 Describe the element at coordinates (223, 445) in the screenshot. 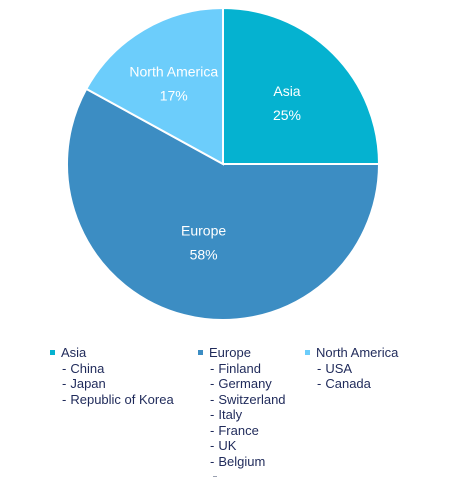

I see `legend-subitem: - UK` at that location.